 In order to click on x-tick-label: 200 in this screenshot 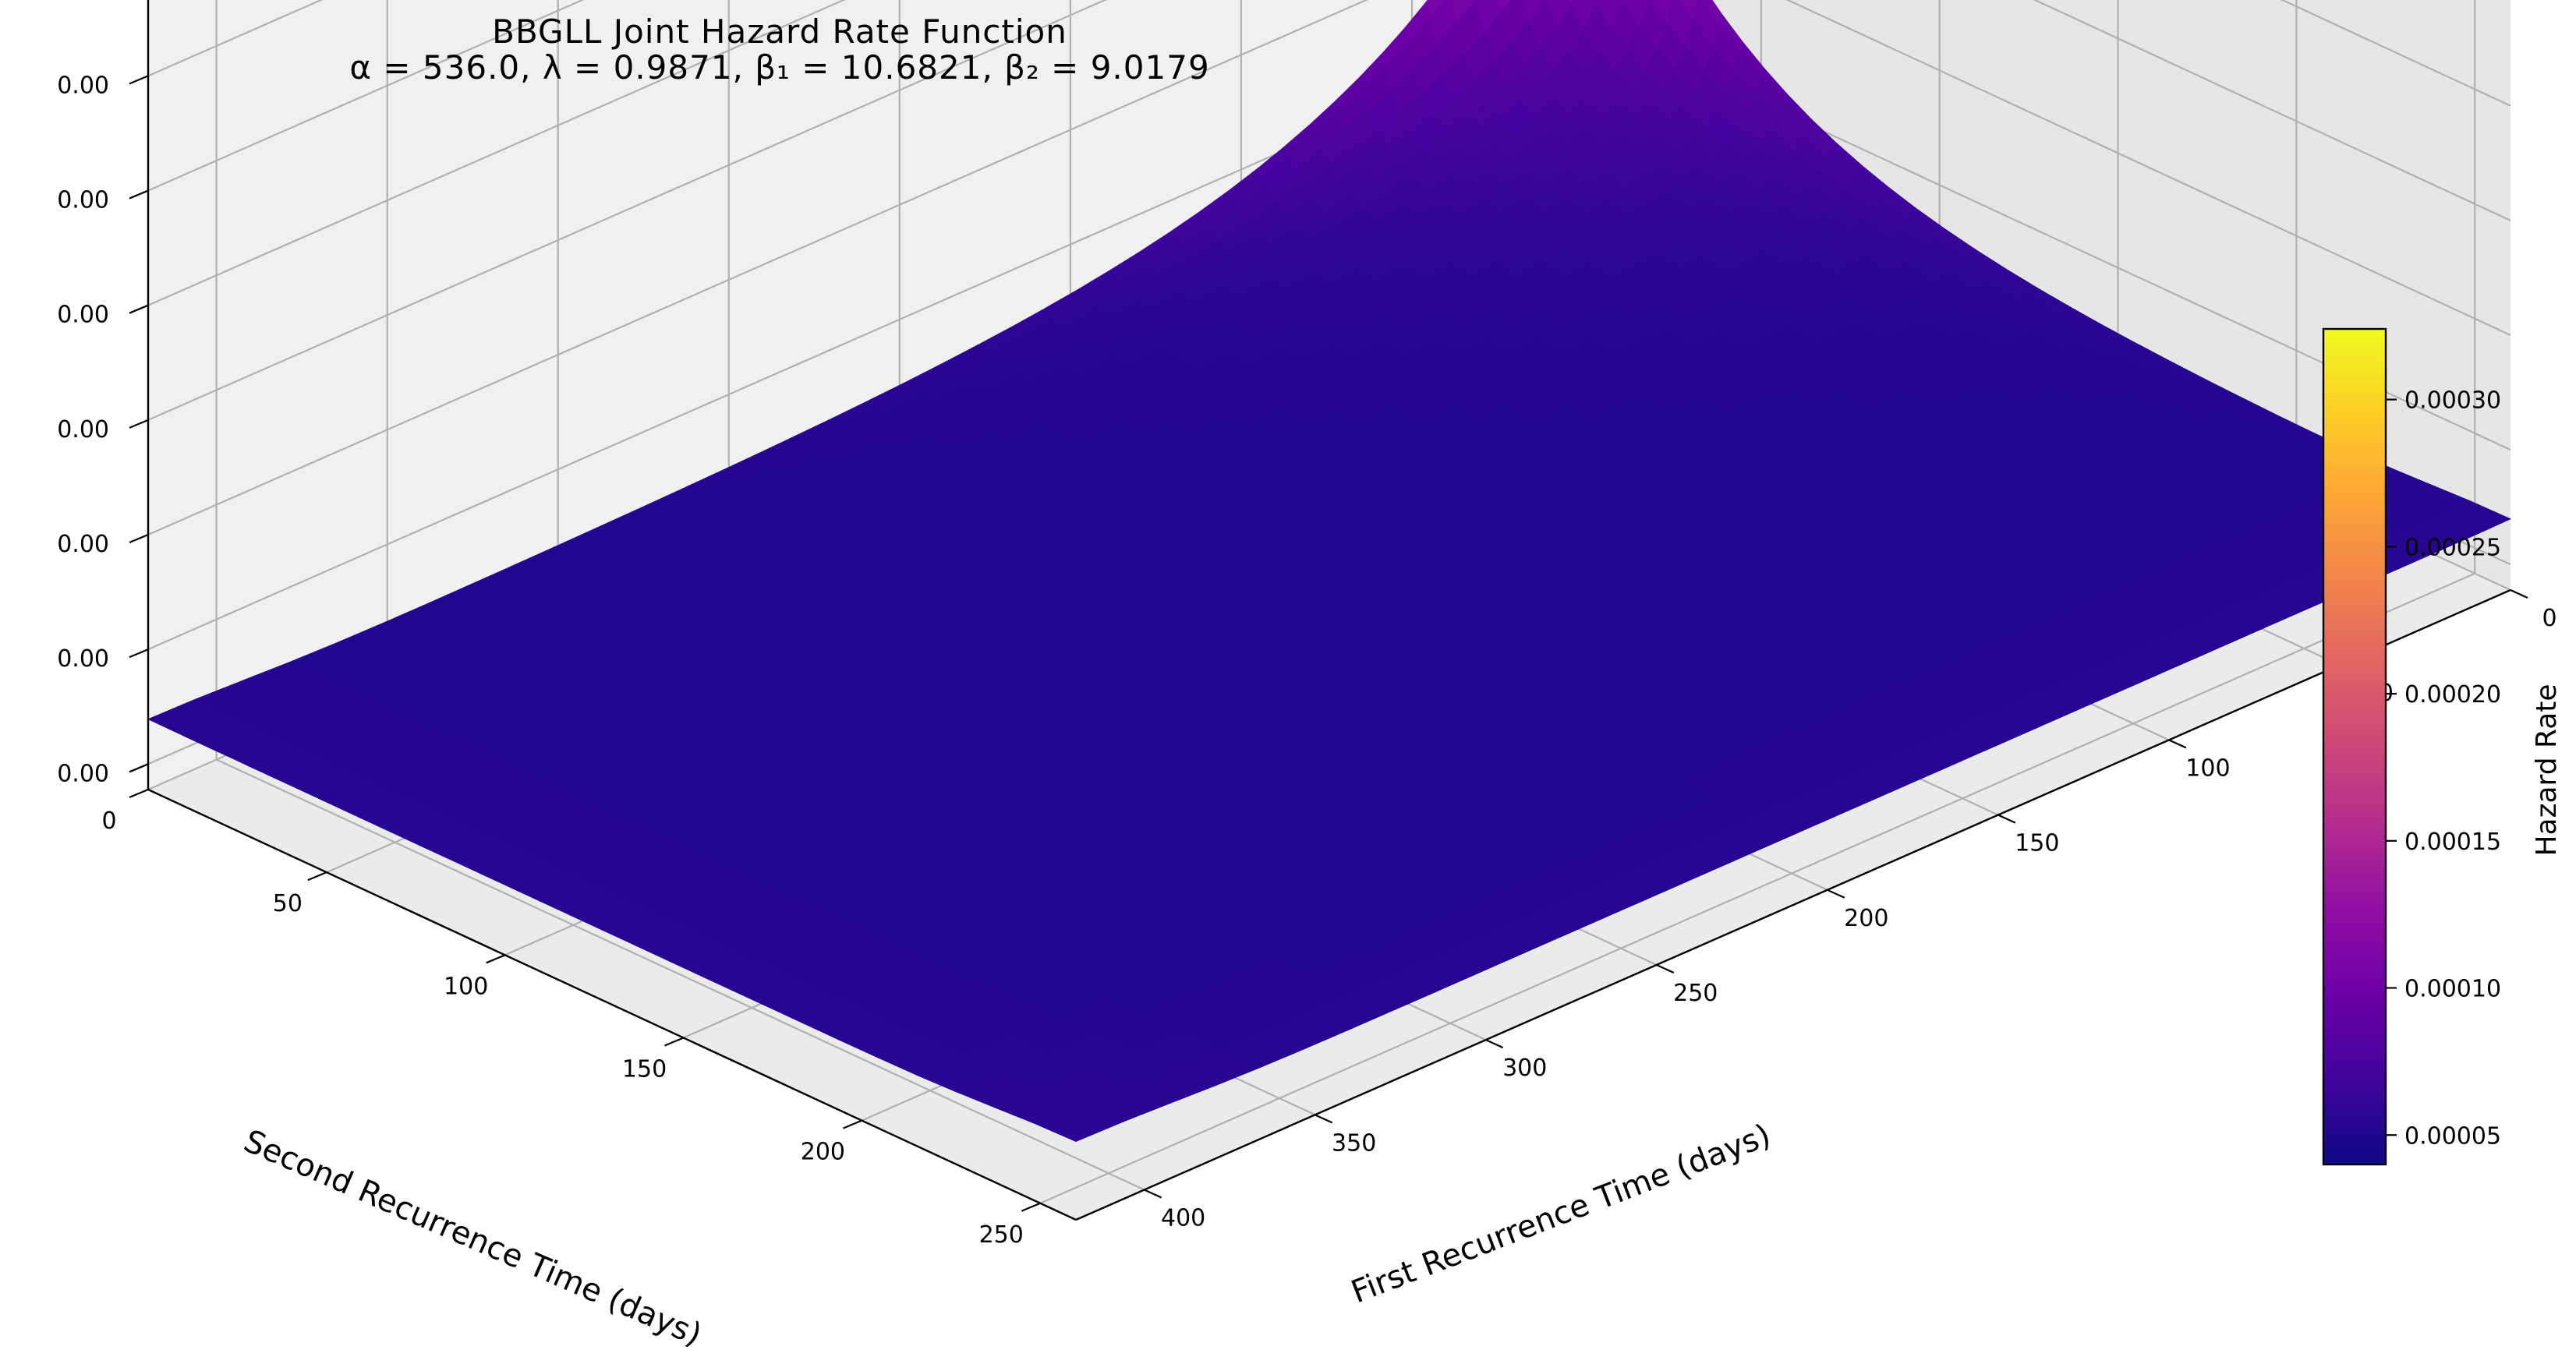, I will do `click(1866, 919)`.